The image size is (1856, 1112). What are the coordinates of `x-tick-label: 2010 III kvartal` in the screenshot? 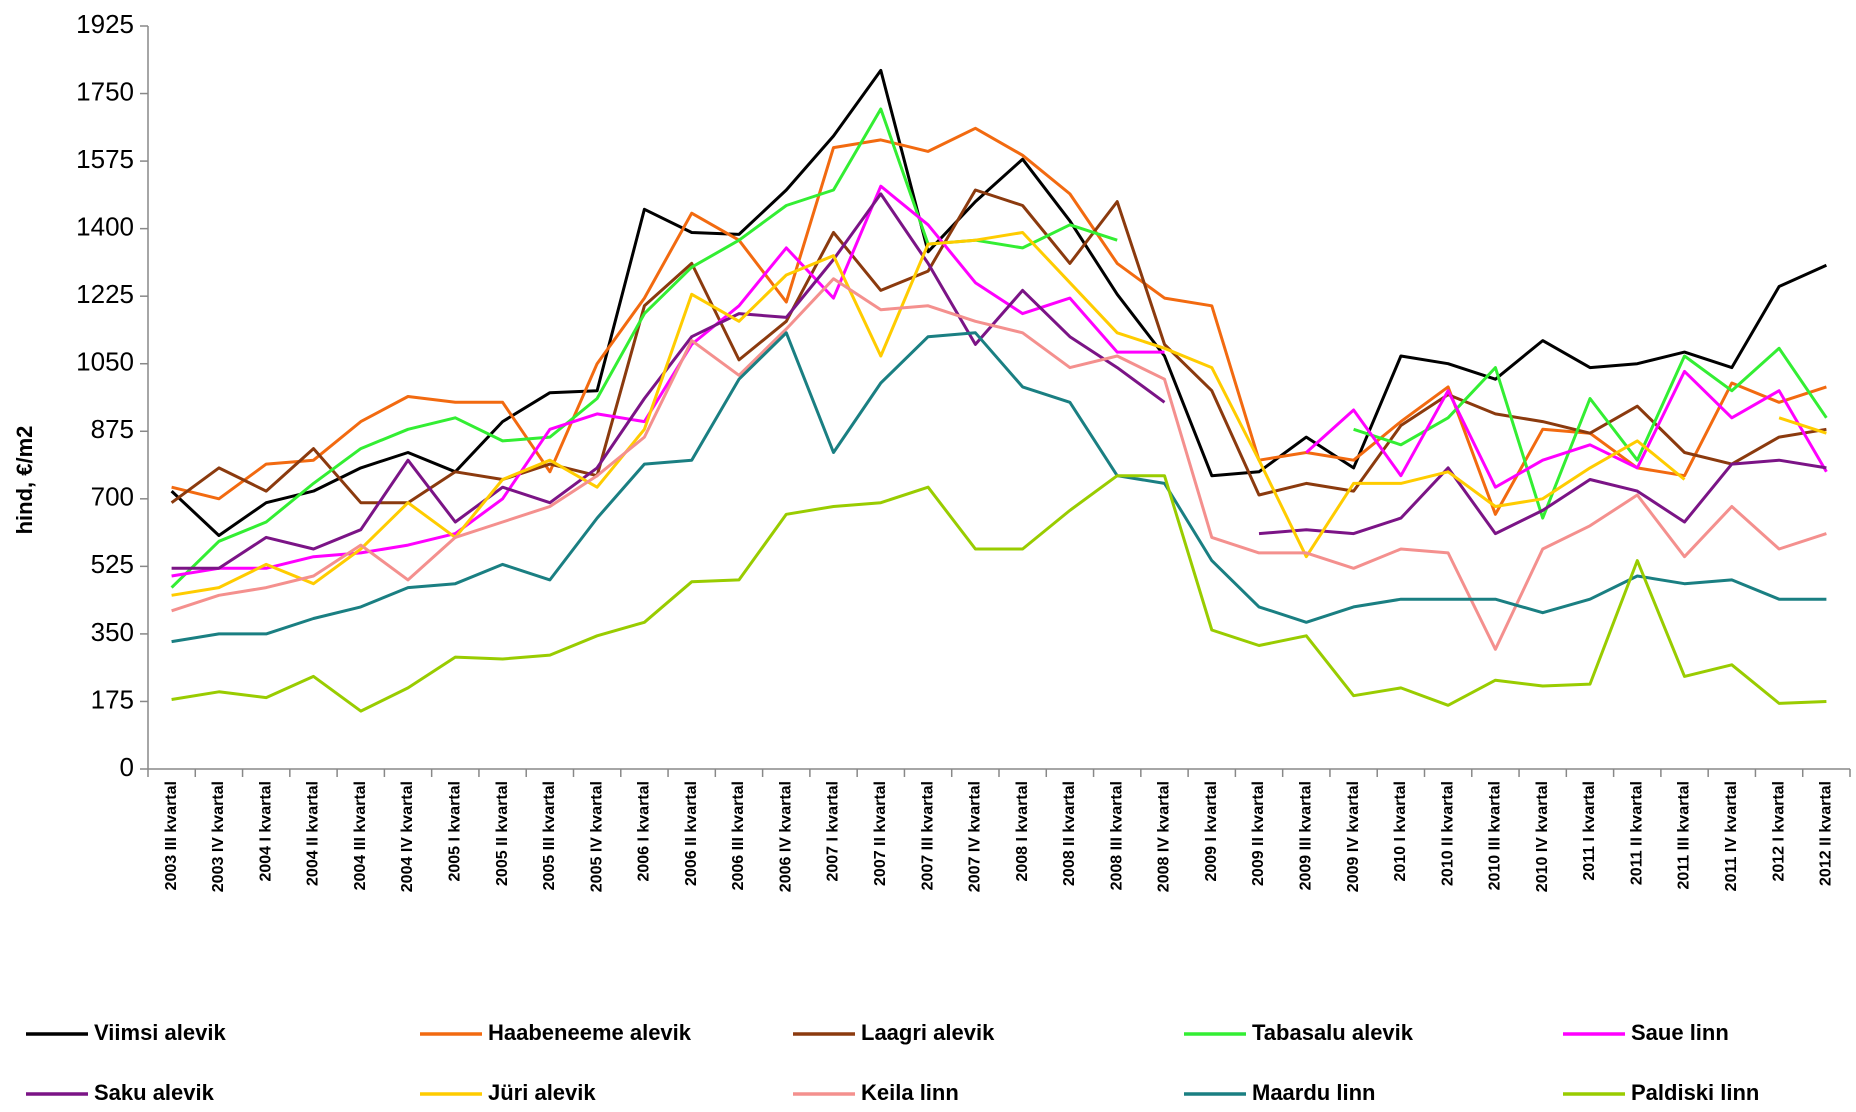 It's located at (1495, 835).